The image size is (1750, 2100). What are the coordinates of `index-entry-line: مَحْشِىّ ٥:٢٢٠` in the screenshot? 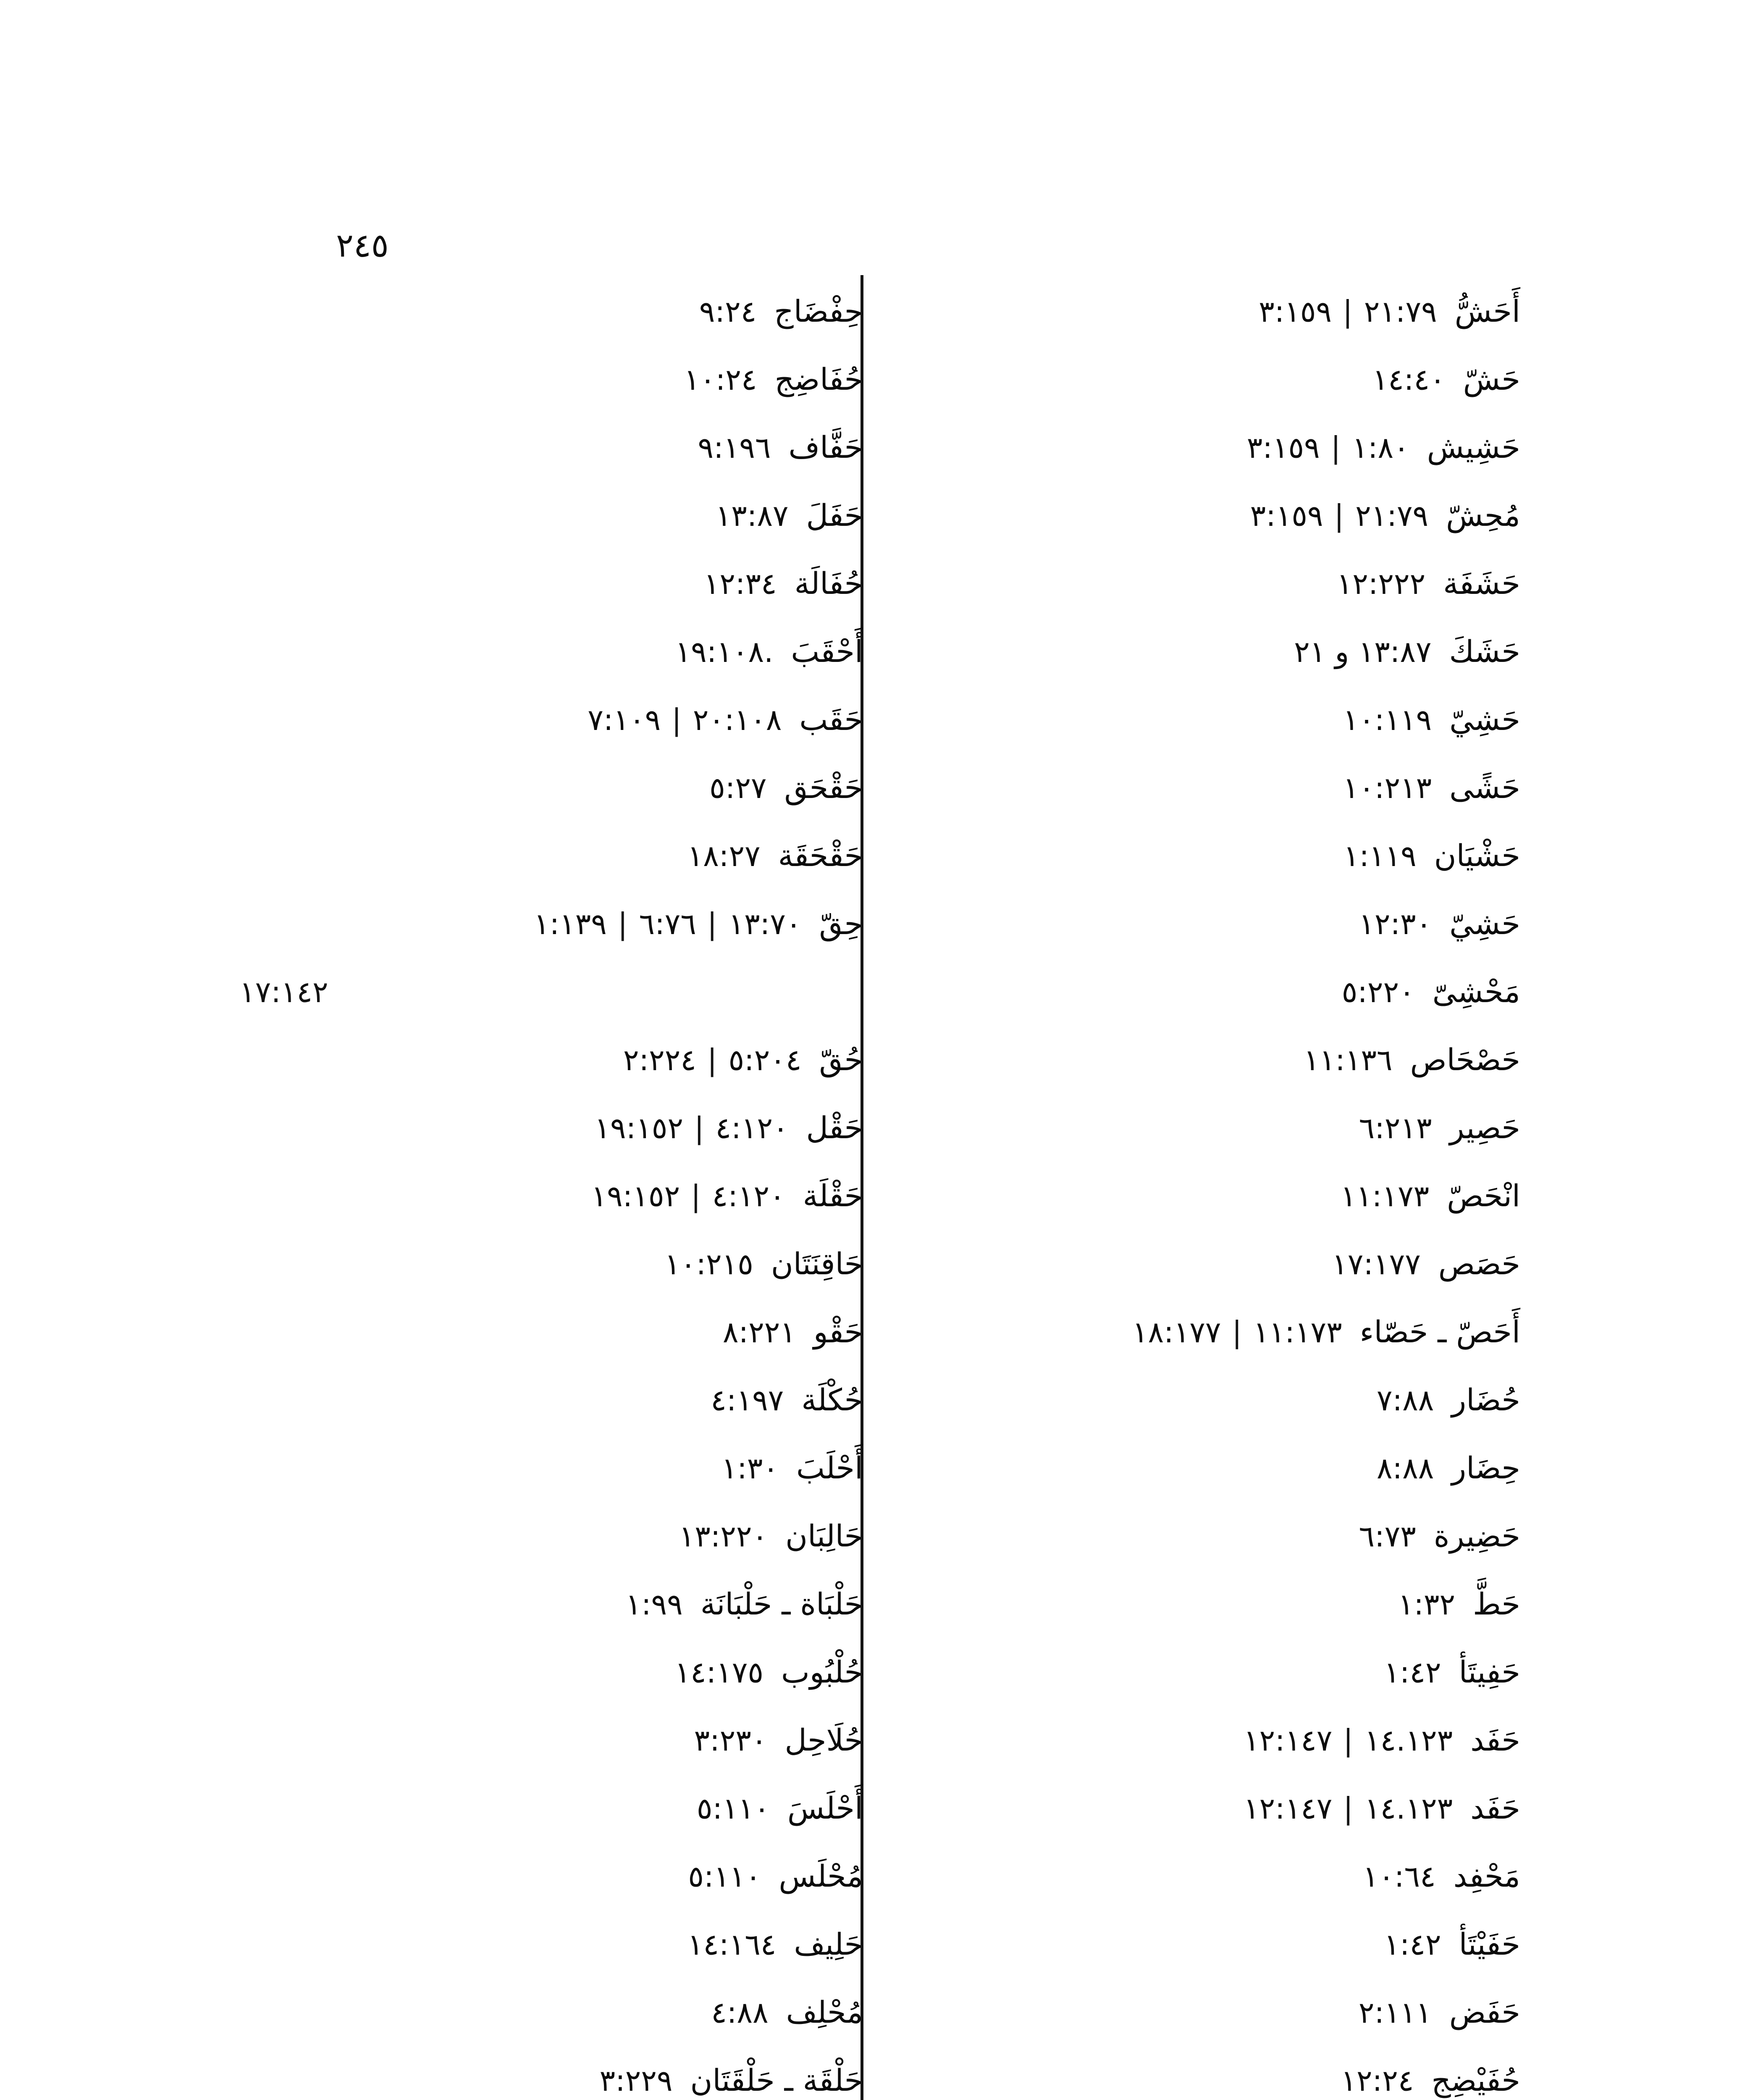 It's located at (1431, 992).